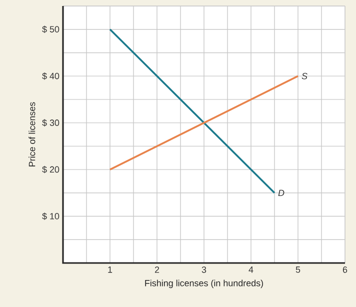 This screenshot has width=356, height=307. I want to click on x-tick-label: 2, so click(157, 269).